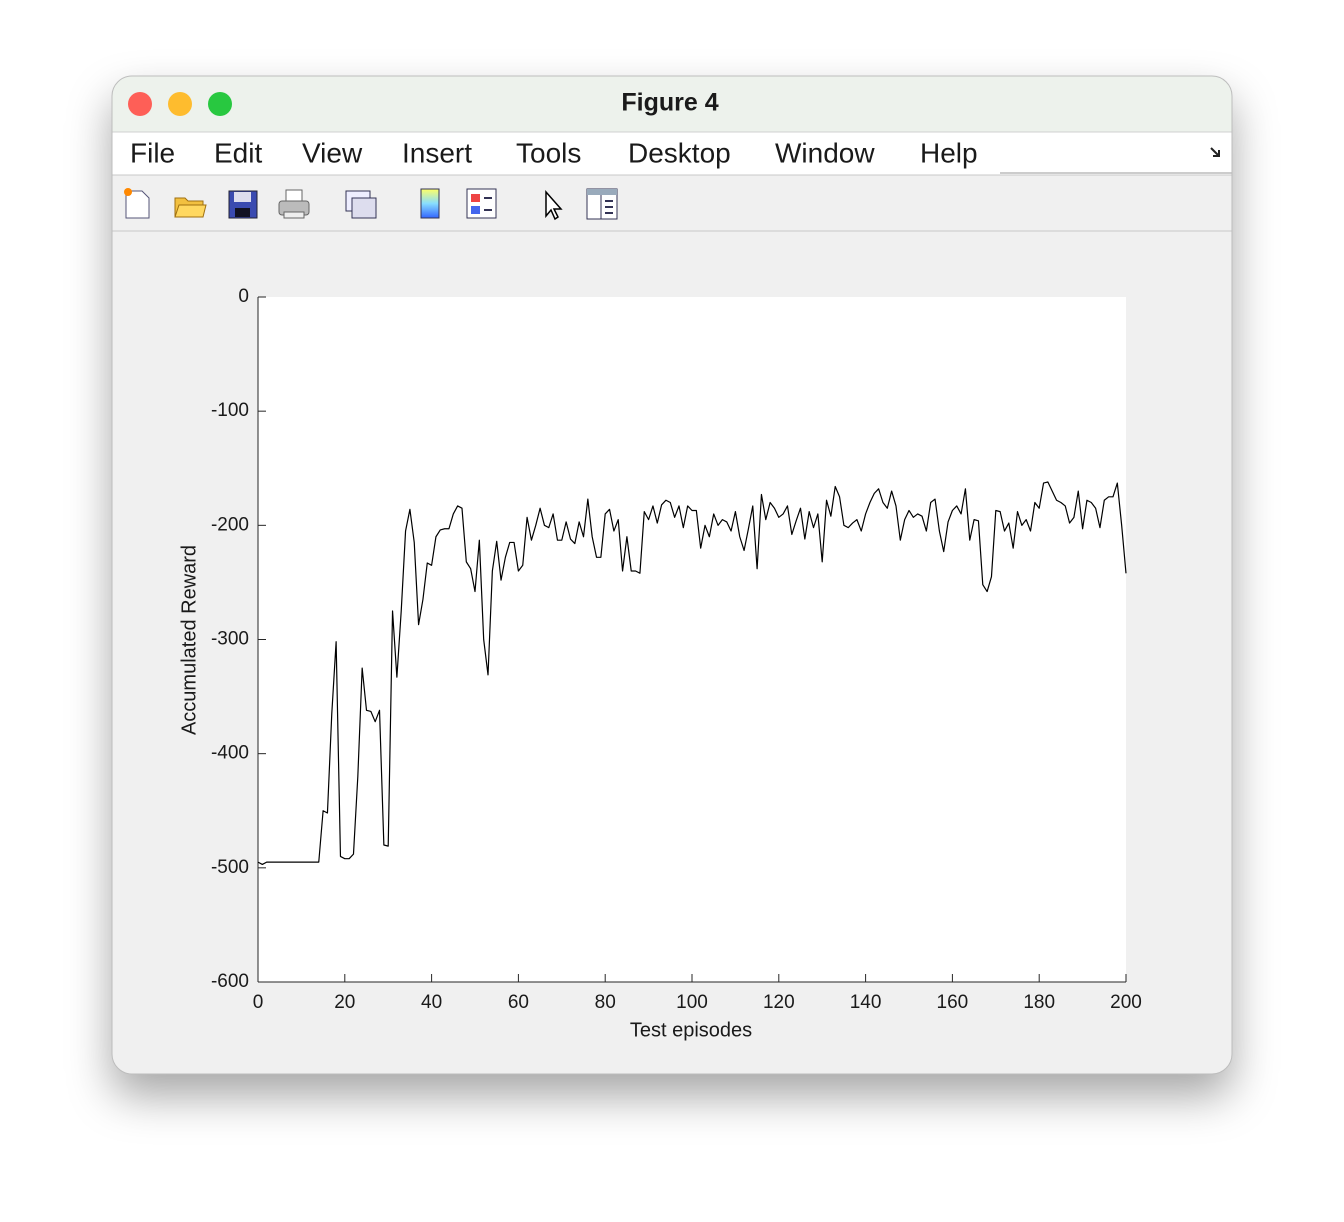 The width and height of the screenshot is (1344, 1222). Describe the element at coordinates (243, 204) in the screenshot. I see `save-icon` at that location.